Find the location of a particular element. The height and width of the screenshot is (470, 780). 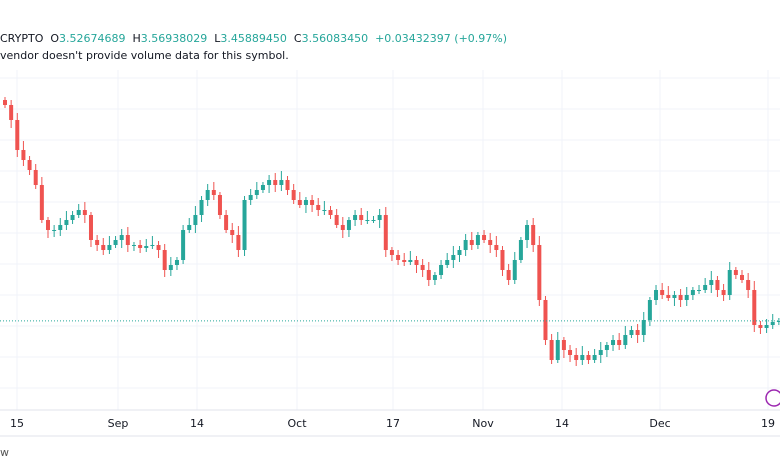

close-label: C is located at coordinates (297, 38).